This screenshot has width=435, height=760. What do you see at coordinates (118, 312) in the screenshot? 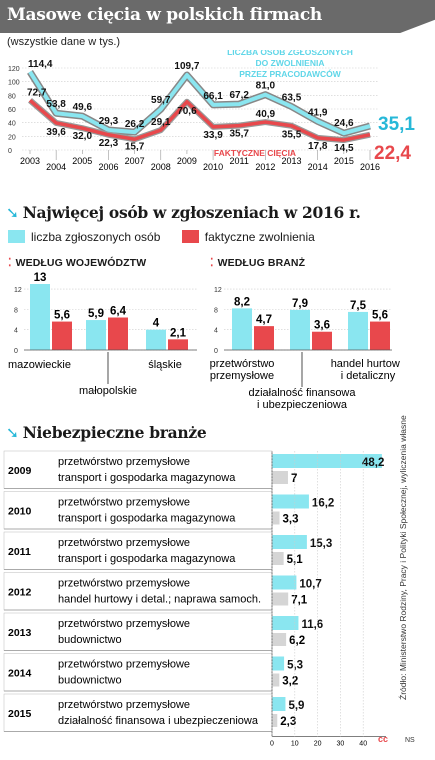
I see `bar-value-label: 6,4` at bounding box center [118, 312].